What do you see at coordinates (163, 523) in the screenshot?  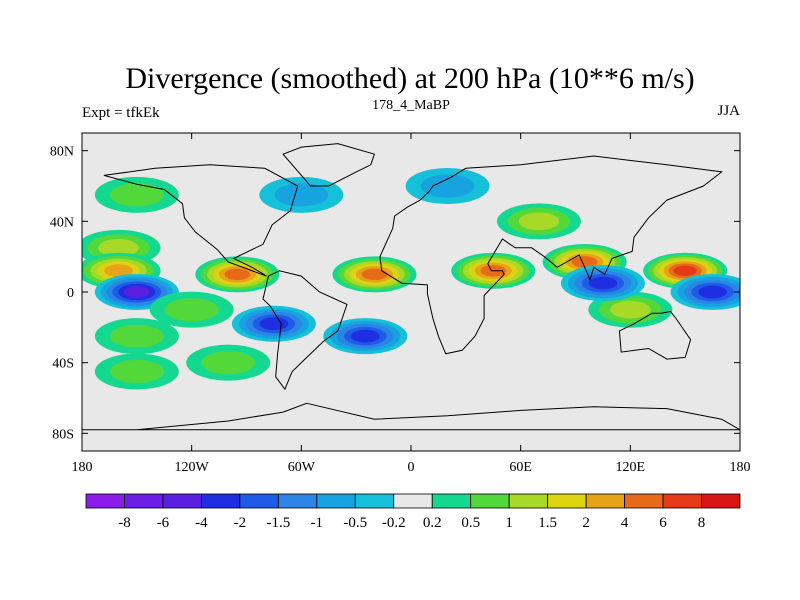 I see `legend-label: -6` at bounding box center [163, 523].